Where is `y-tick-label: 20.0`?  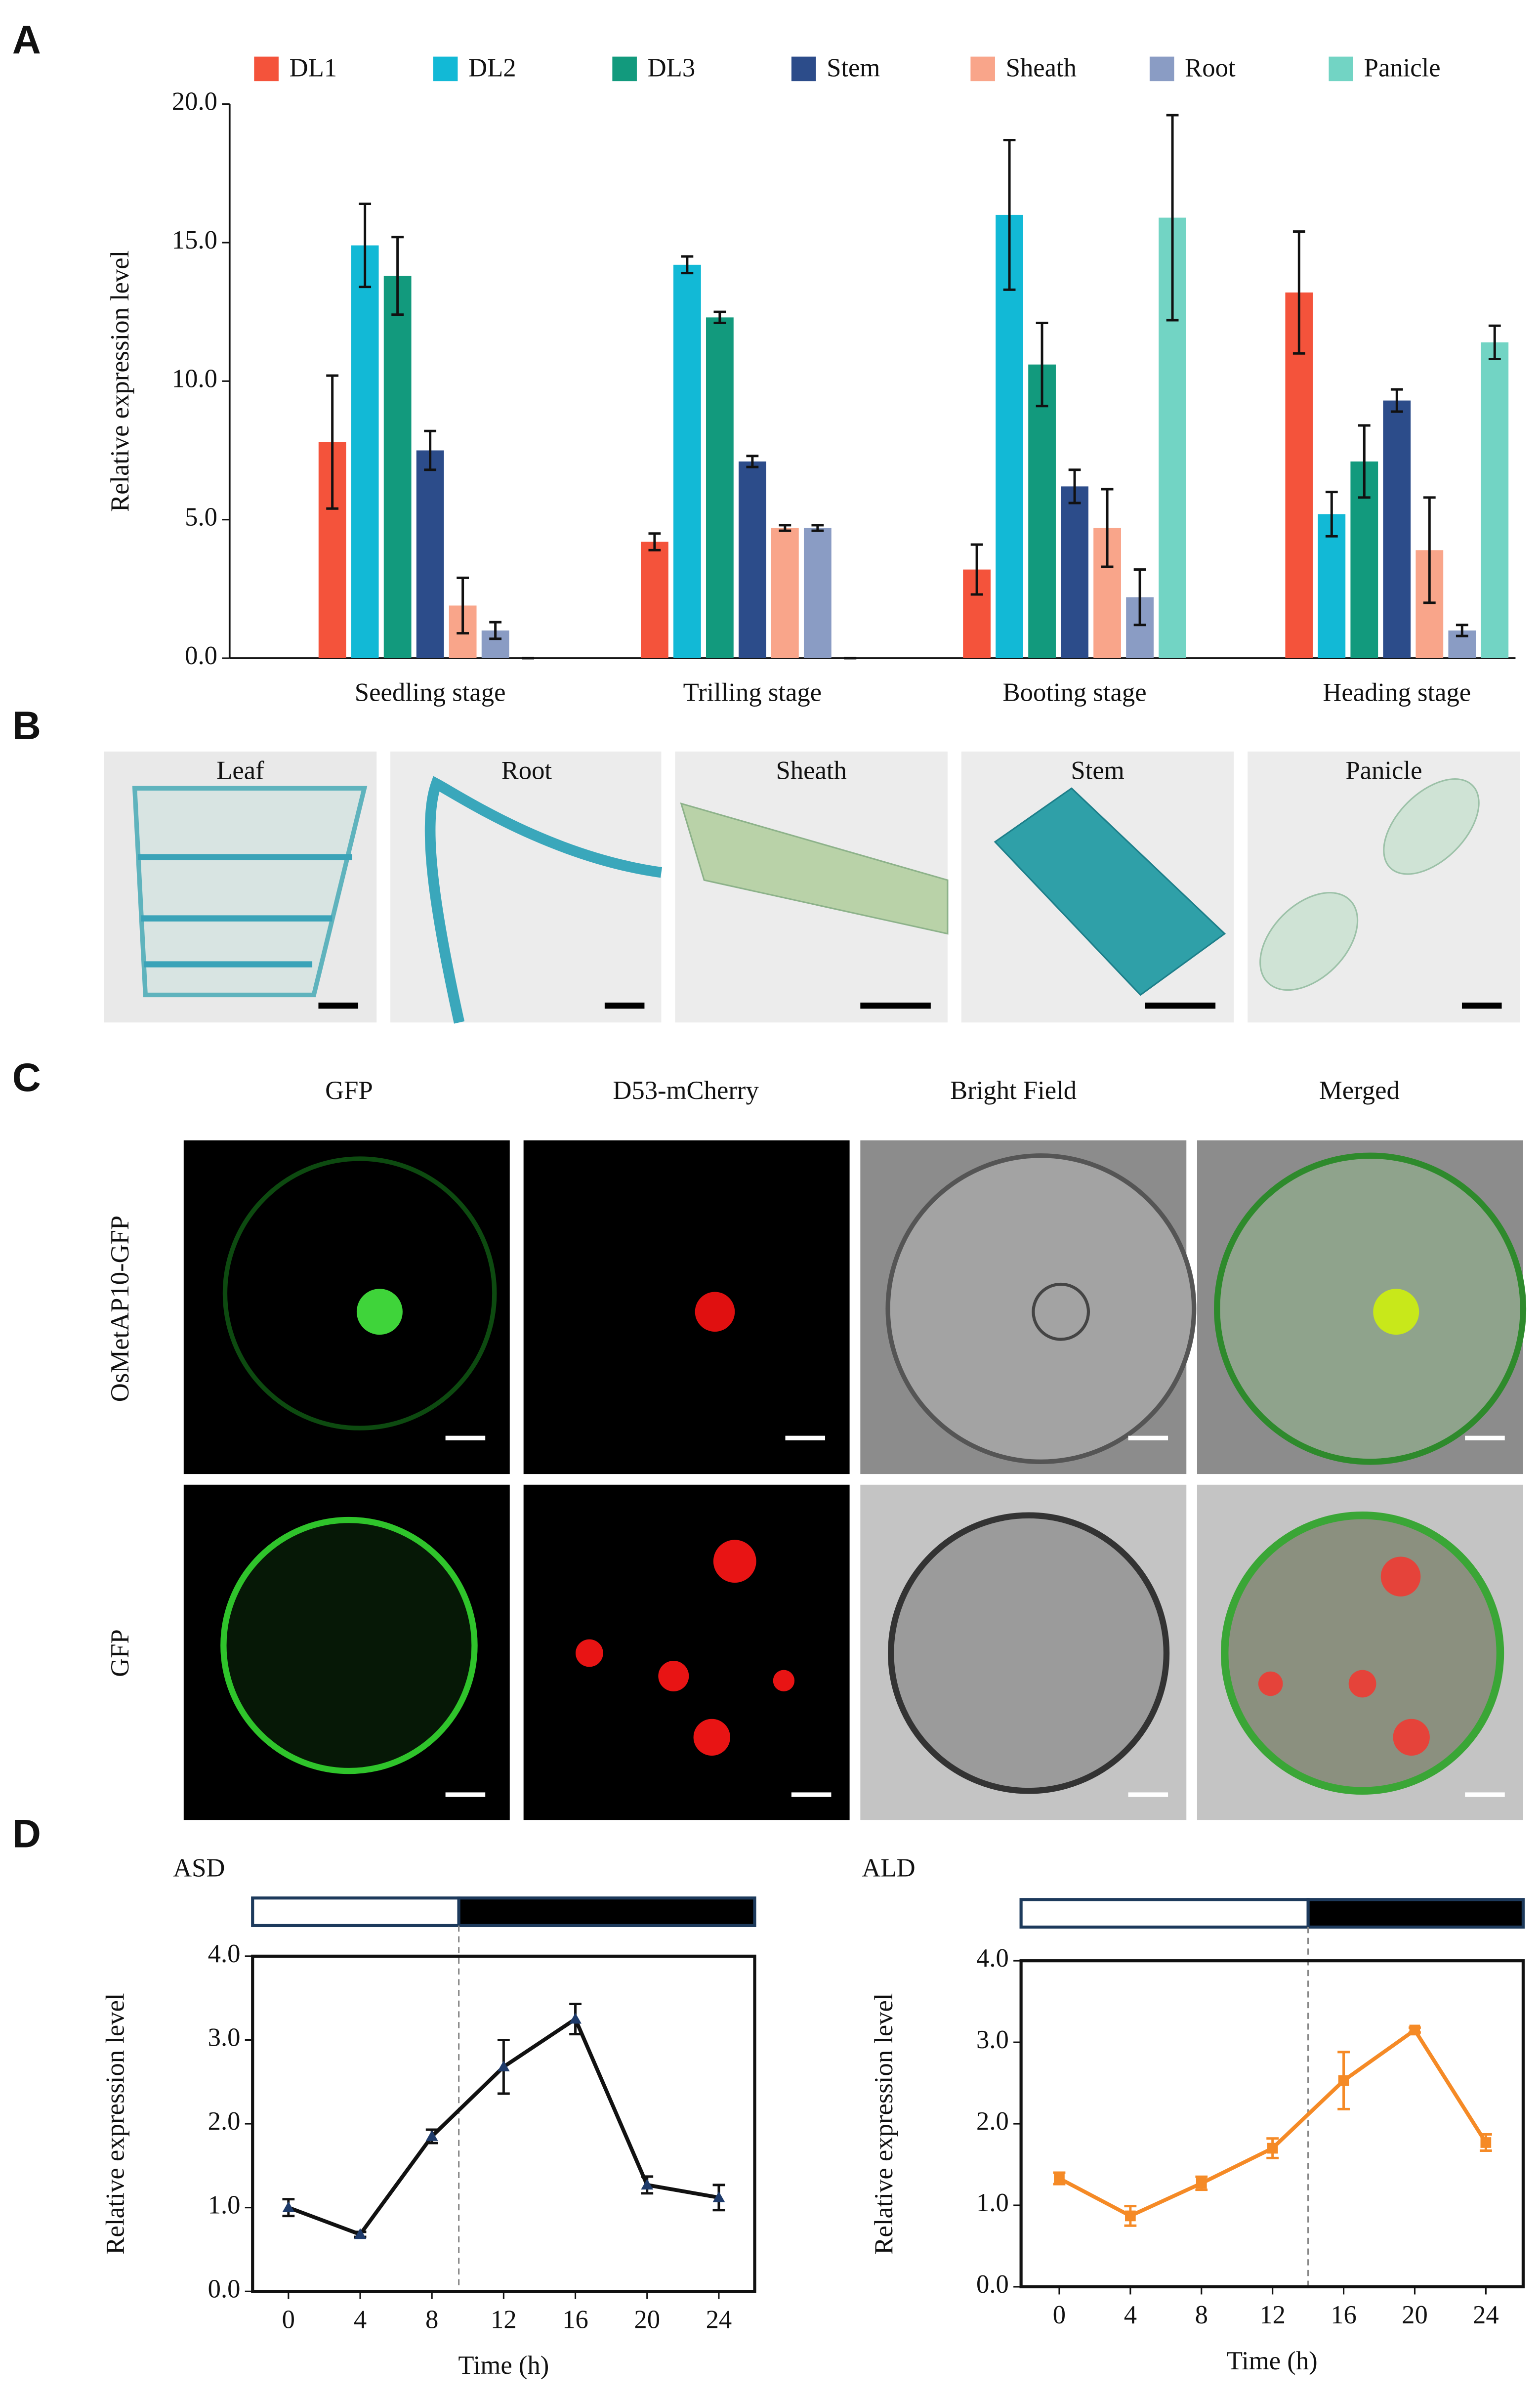 y-tick-label: 20.0 is located at coordinates (195, 101).